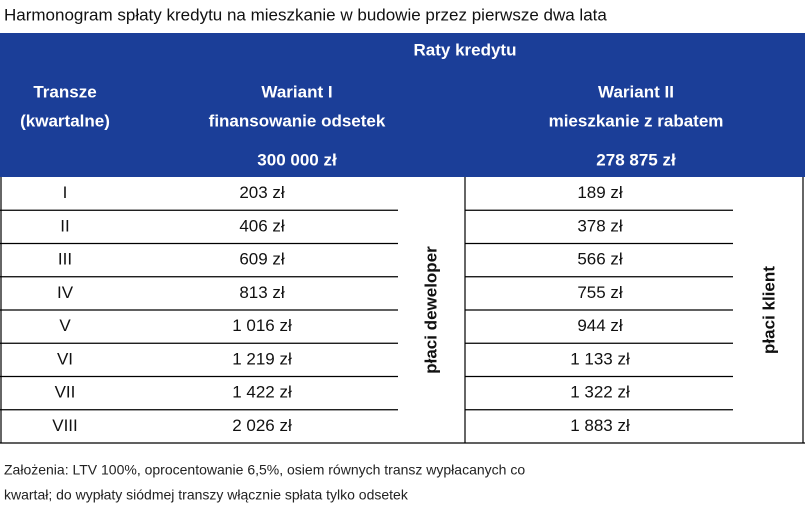 The height and width of the screenshot is (511, 805). I want to click on table-cell: 609 zł, so click(262, 259).